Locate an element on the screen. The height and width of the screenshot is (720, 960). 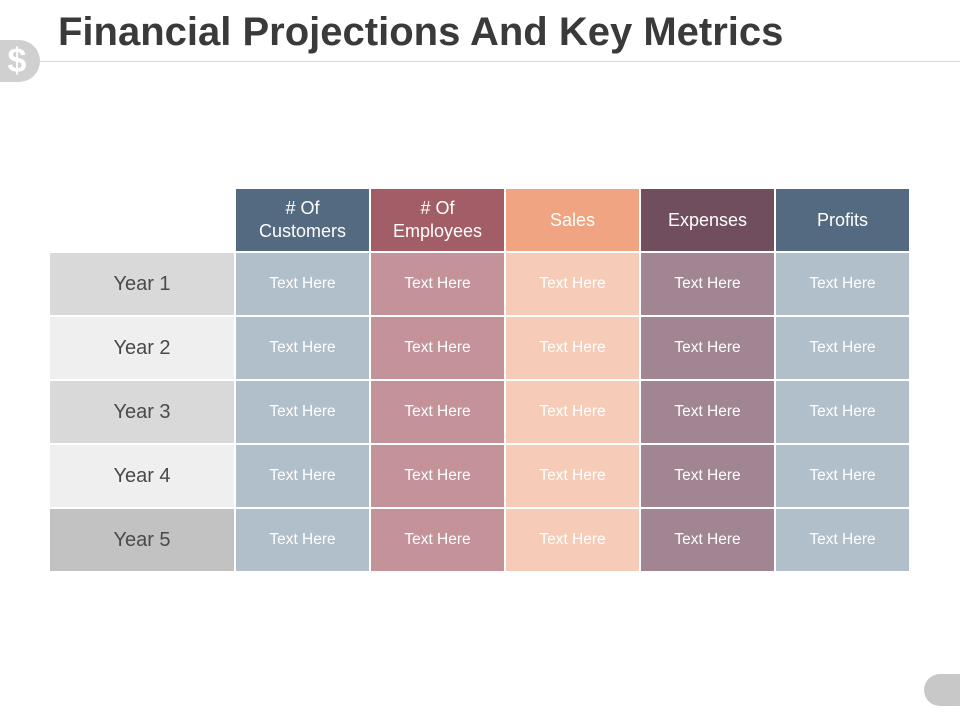
row-label-year-4: Year 4 is located at coordinates (142, 476).